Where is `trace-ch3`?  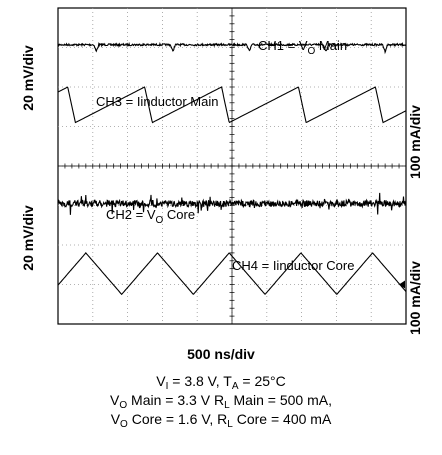
trace-ch3 is located at coordinates (232, 105).